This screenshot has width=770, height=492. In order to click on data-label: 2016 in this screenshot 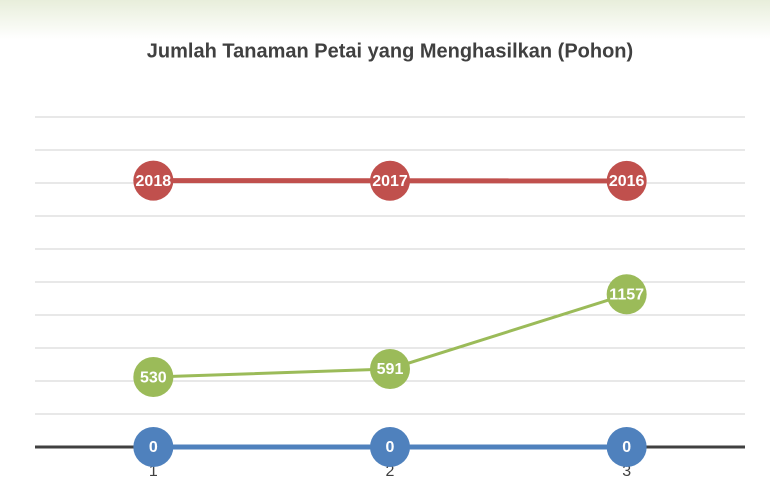, I will do `click(627, 181)`.